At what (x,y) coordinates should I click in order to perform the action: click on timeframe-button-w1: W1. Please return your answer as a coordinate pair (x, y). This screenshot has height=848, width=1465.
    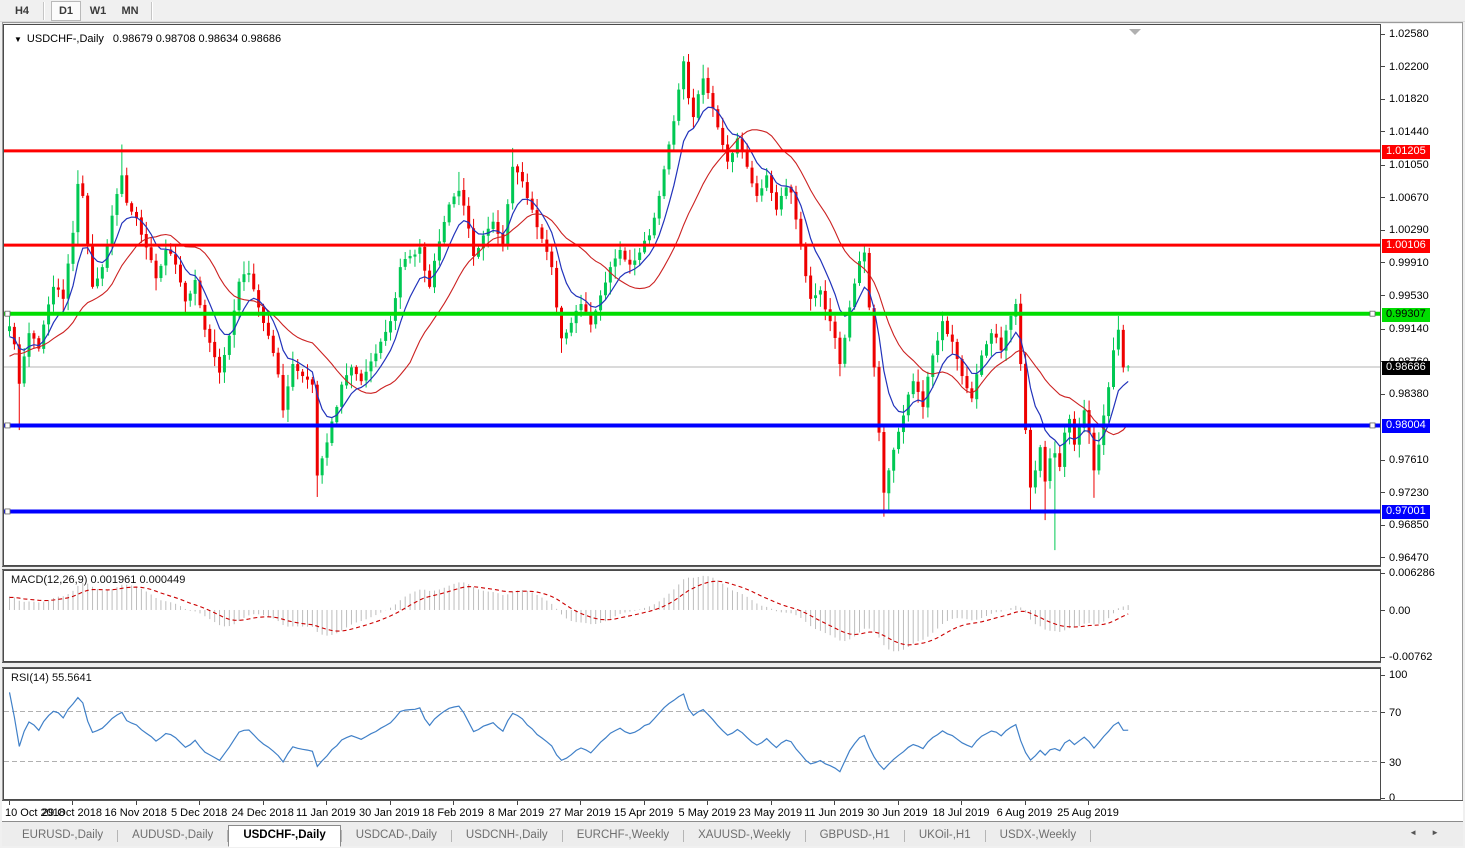
    Looking at the image, I should click on (98, 10).